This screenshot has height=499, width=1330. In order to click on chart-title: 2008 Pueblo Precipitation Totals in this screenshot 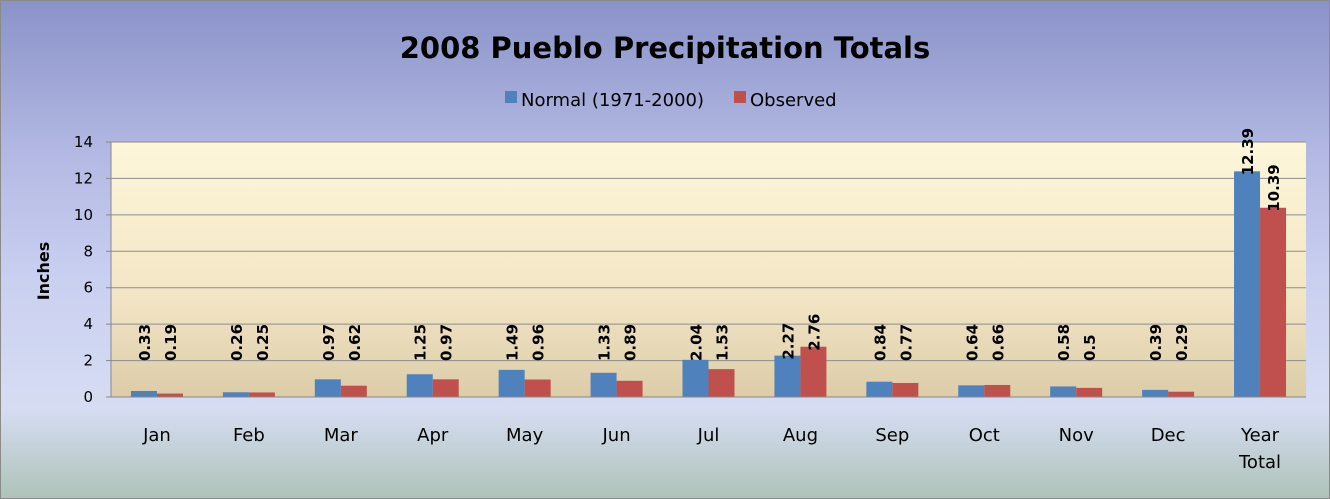, I will do `click(665, 48)`.